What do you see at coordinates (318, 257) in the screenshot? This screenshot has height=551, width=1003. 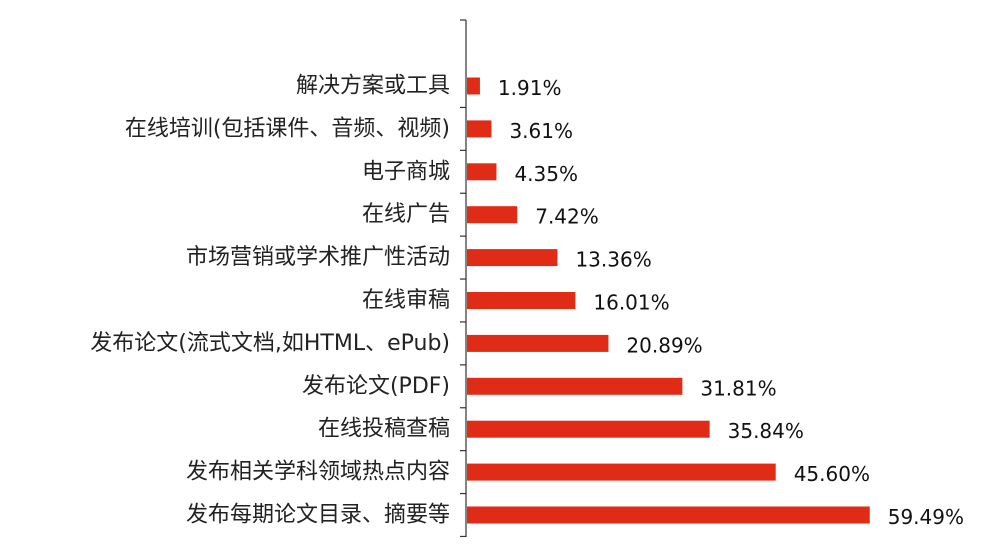 I see `category-label: 市场营销或学术推广性活动` at bounding box center [318, 257].